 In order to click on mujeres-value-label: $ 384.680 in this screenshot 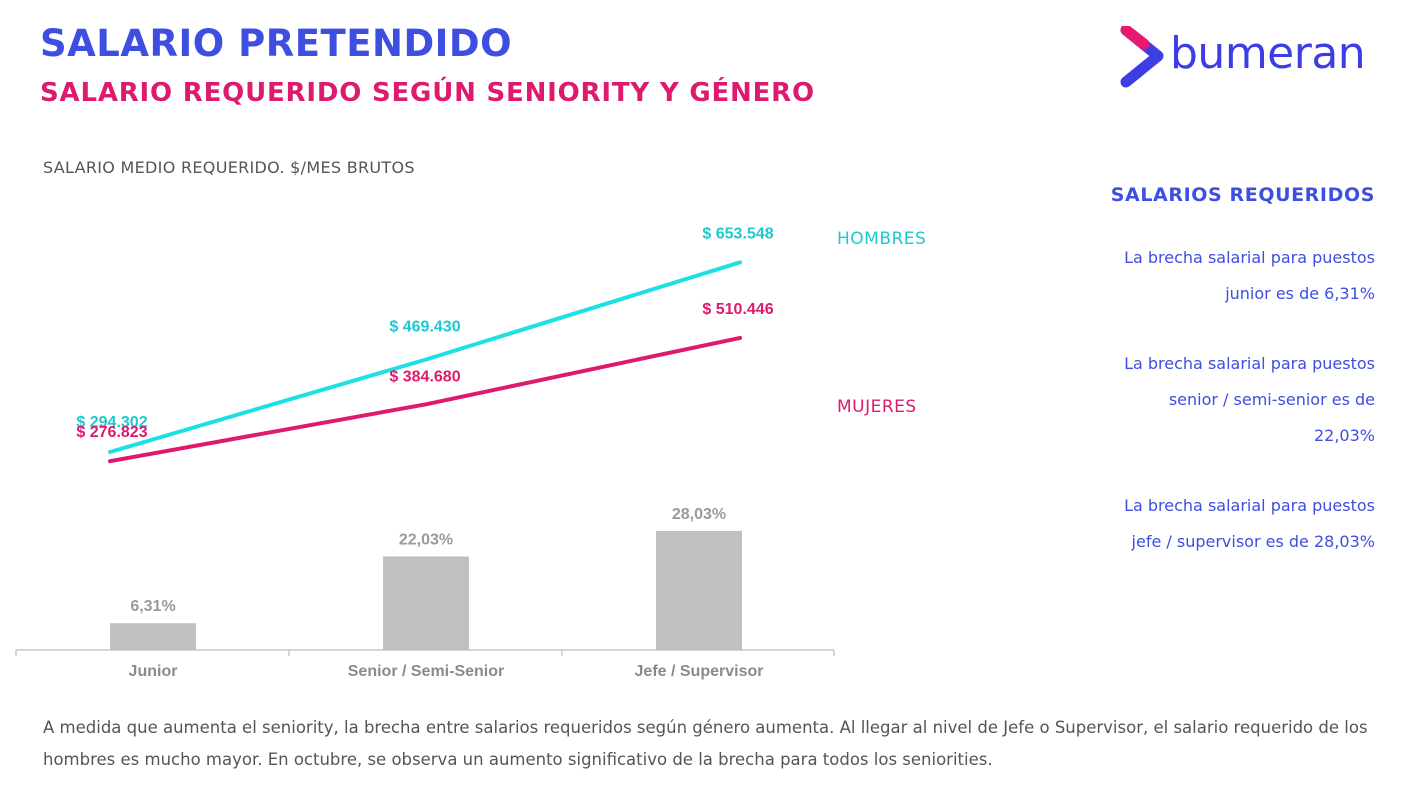, I will do `click(424, 376)`.